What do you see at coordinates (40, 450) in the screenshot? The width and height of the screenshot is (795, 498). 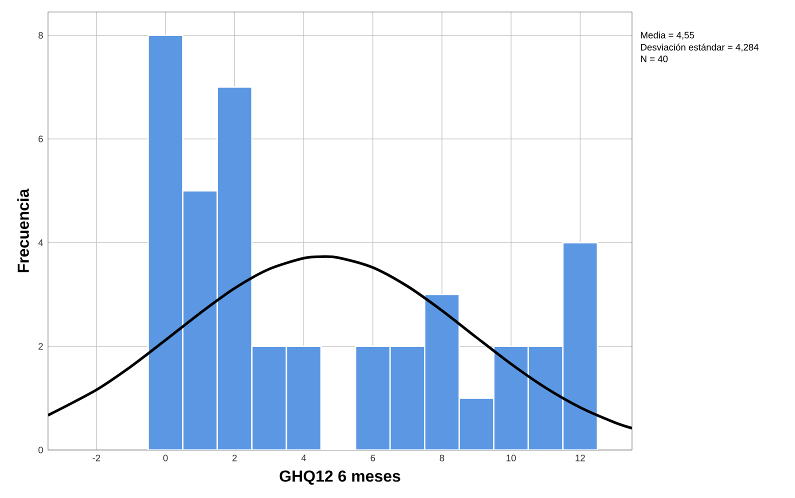 I see `y-tick-label: 0` at bounding box center [40, 450].